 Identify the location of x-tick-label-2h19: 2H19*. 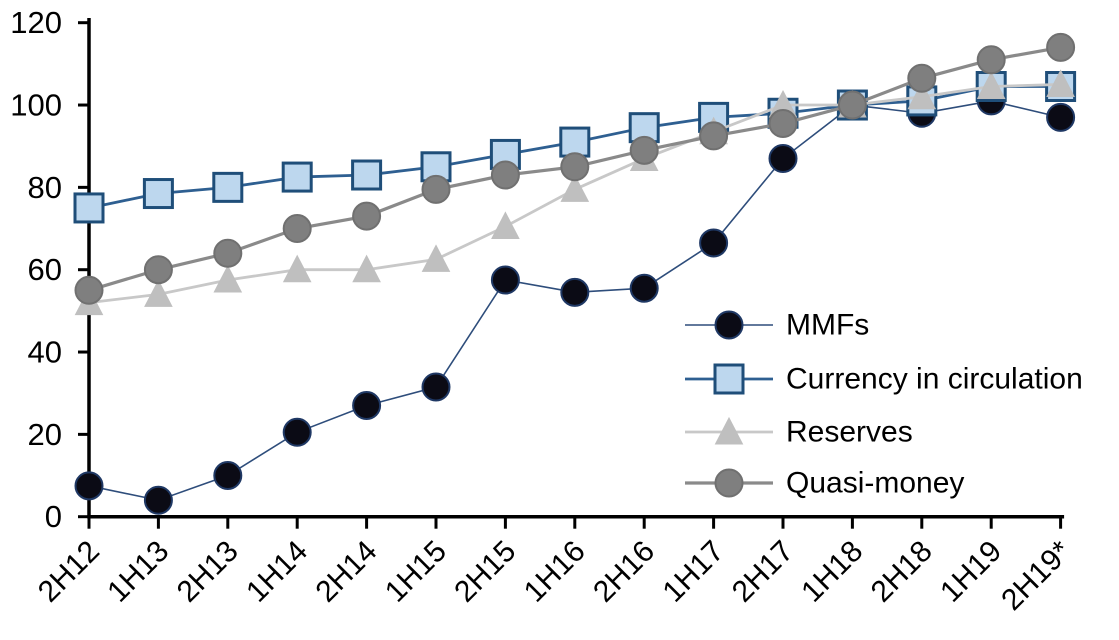
(1036, 575).